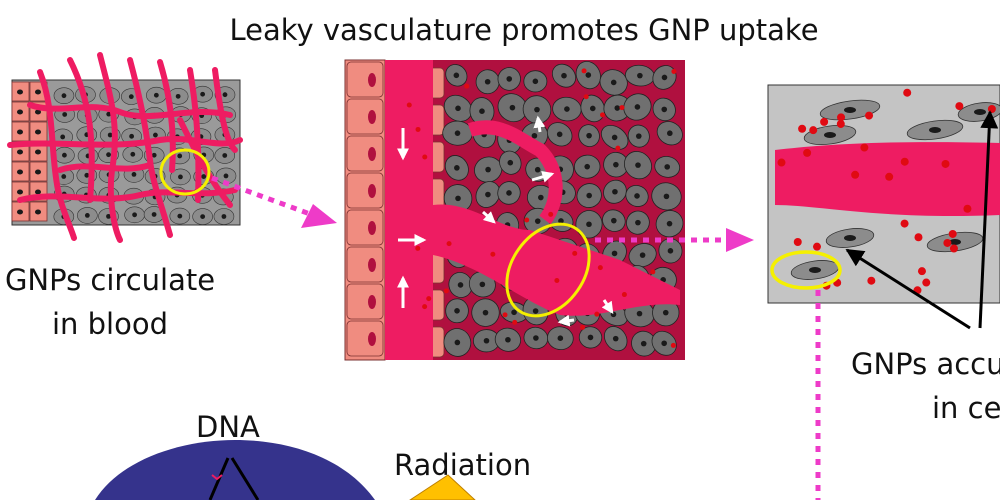 This screenshot has width=1000, height=500. I want to click on page-title: Leaky vasculature promotes GNP uptake, so click(524, 30).